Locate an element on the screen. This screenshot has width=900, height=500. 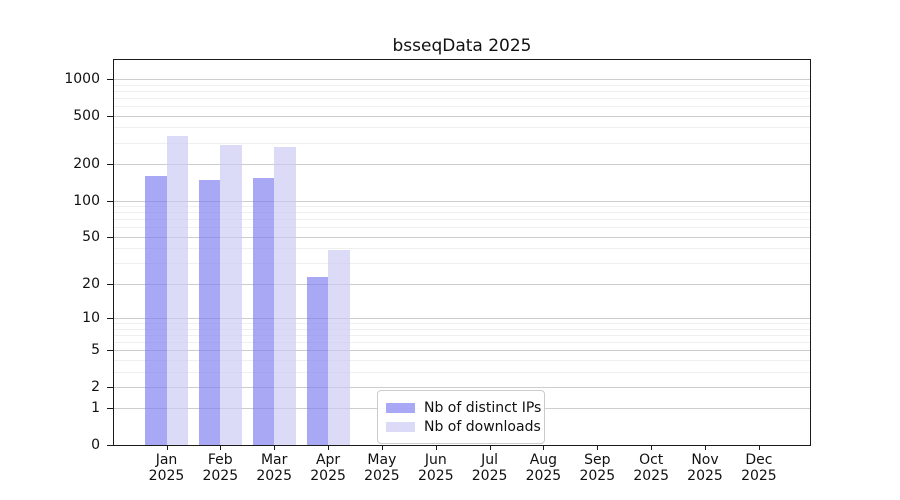
x-tick-label-sep: Sep 2025 is located at coordinates (597, 468).